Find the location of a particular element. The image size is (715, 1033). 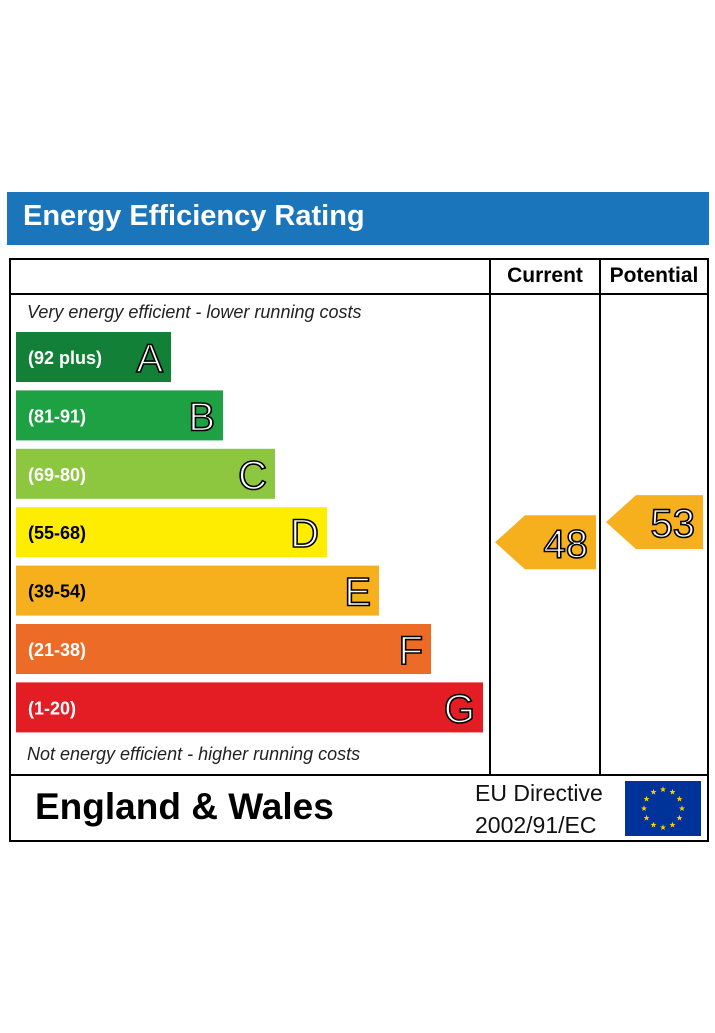

band-letter-a: A is located at coordinates (149, 359).